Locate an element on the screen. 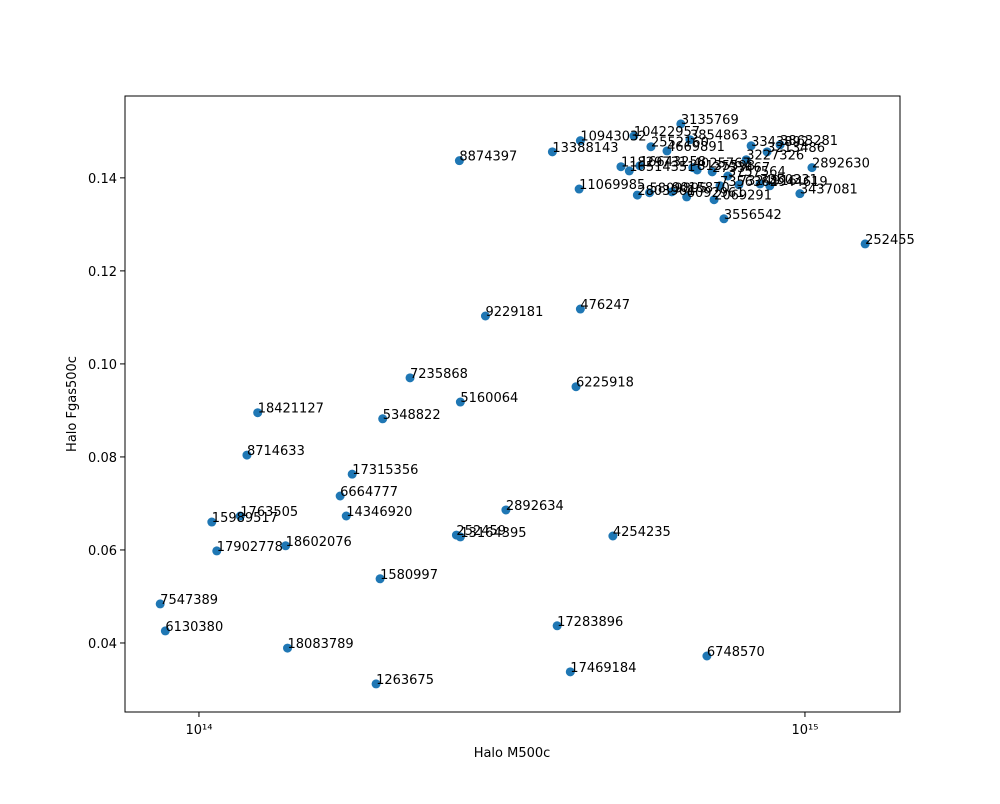 The image size is (1000, 804). x-axis-label: Halo M500c is located at coordinates (512, 753).